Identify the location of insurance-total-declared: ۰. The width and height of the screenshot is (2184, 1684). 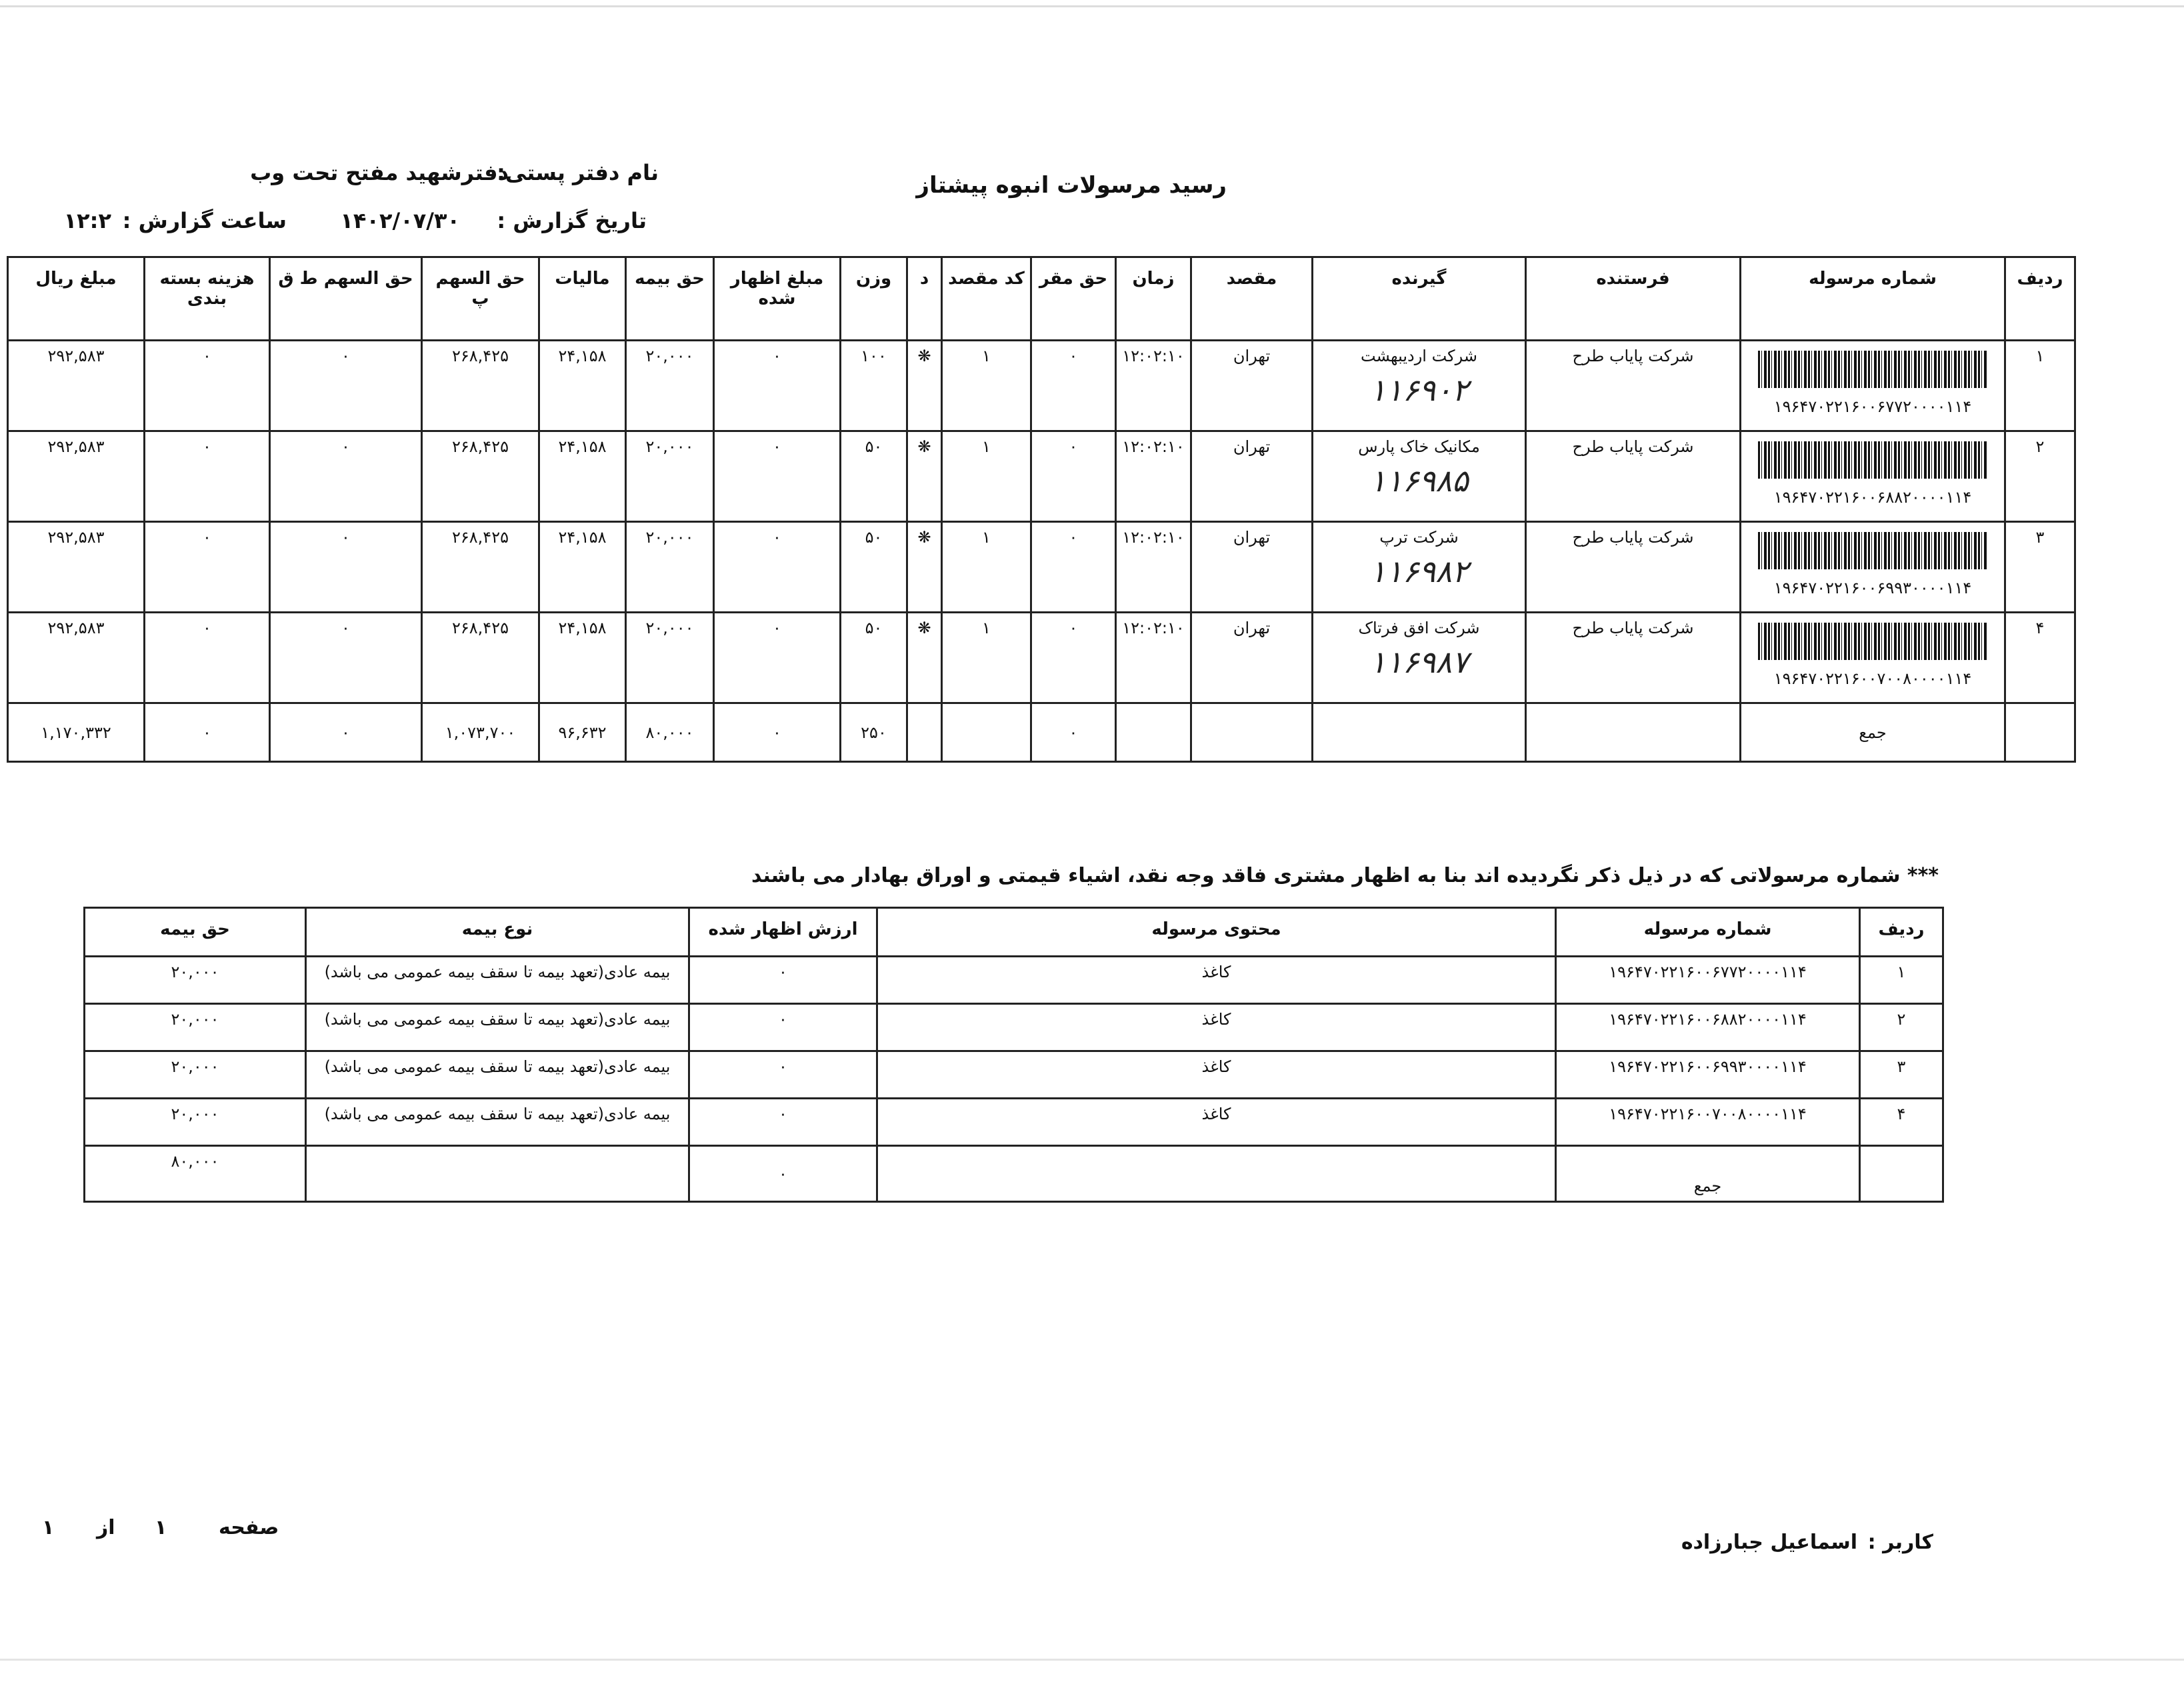
(783, 1174).